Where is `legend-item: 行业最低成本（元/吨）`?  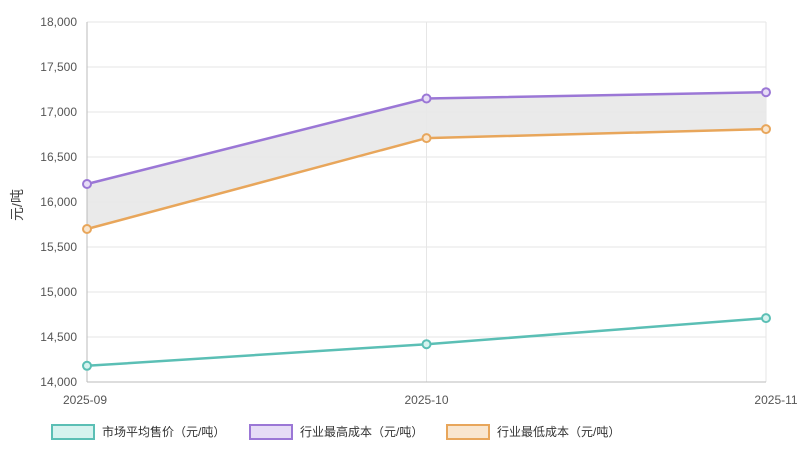
legend-item: 行业最低成本（元/吨） is located at coordinates (533, 432).